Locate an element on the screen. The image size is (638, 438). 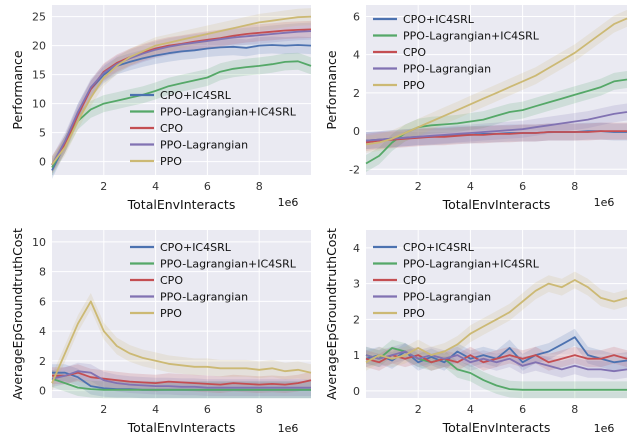
y-tick-label: 1 is located at coordinates (356, 355).